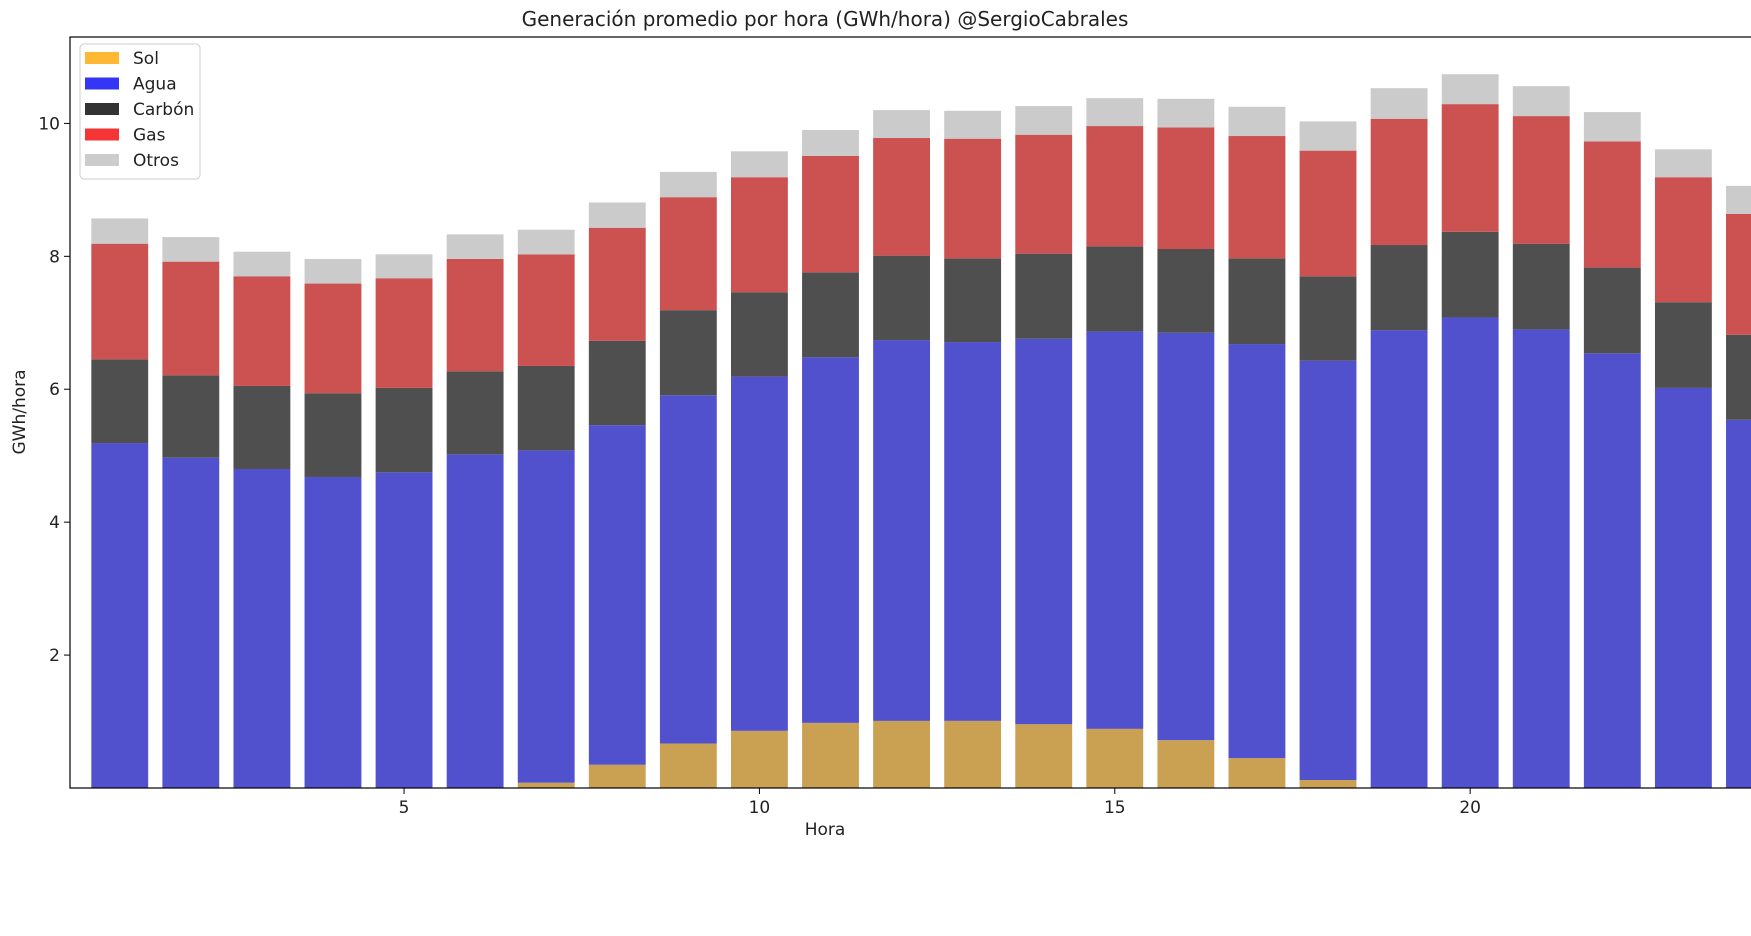 The height and width of the screenshot is (936, 1751). I want to click on legend-label-carbn: Carbón, so click(163, 110).